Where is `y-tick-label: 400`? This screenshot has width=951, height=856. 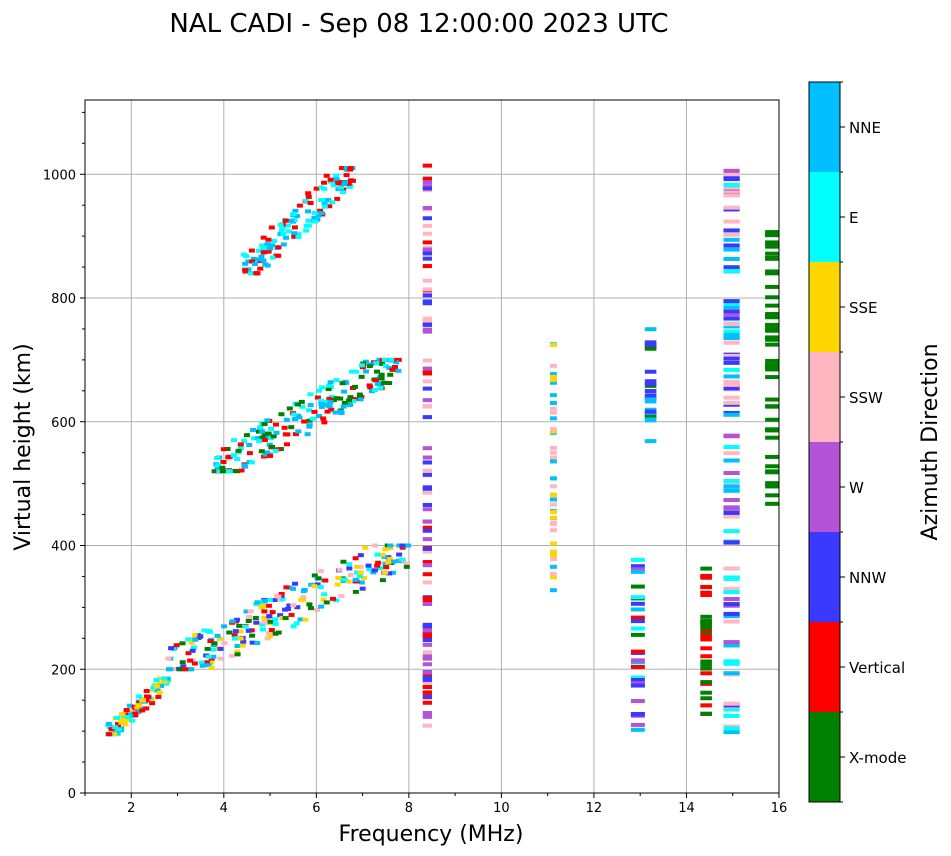
y-tick-label: 400 is located at coordinates (63, 547).